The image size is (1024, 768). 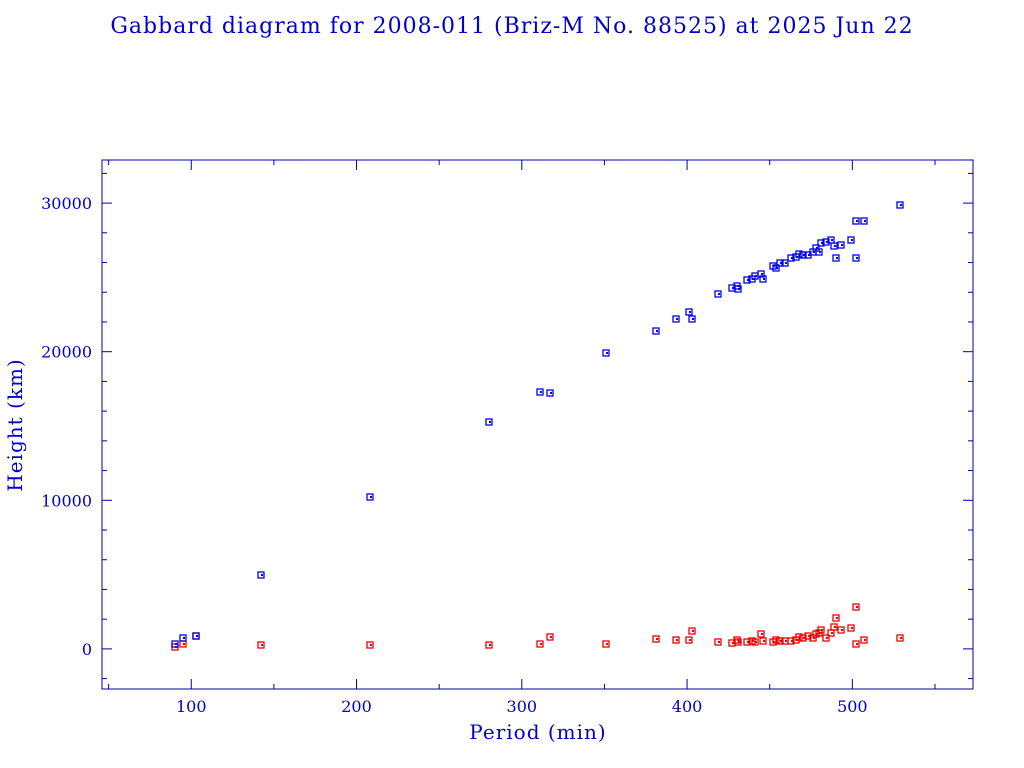 What do you see at coordinates (687, 706) in the screenshot?
I see `x-tick-label: 400` at bounding box center [687, 706].